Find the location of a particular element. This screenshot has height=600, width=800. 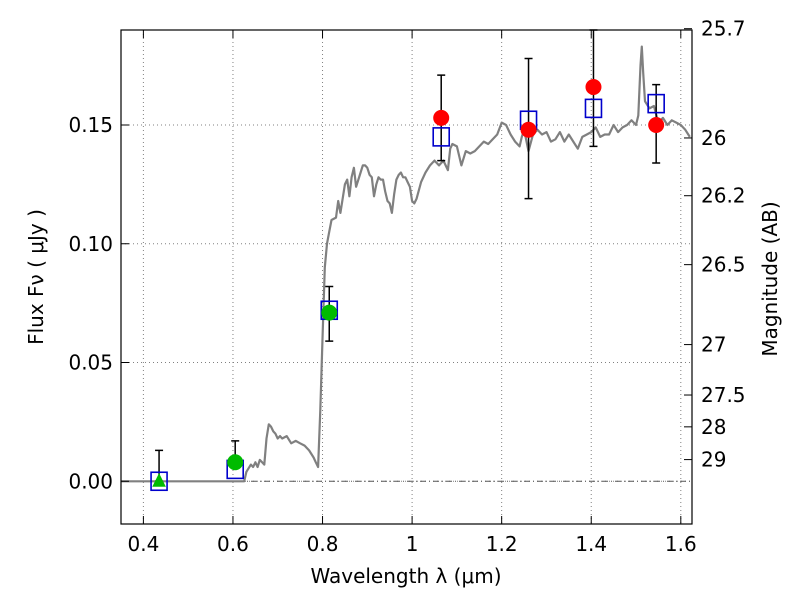

y2-tick-label: 27 is located at coordinates (713, 345).